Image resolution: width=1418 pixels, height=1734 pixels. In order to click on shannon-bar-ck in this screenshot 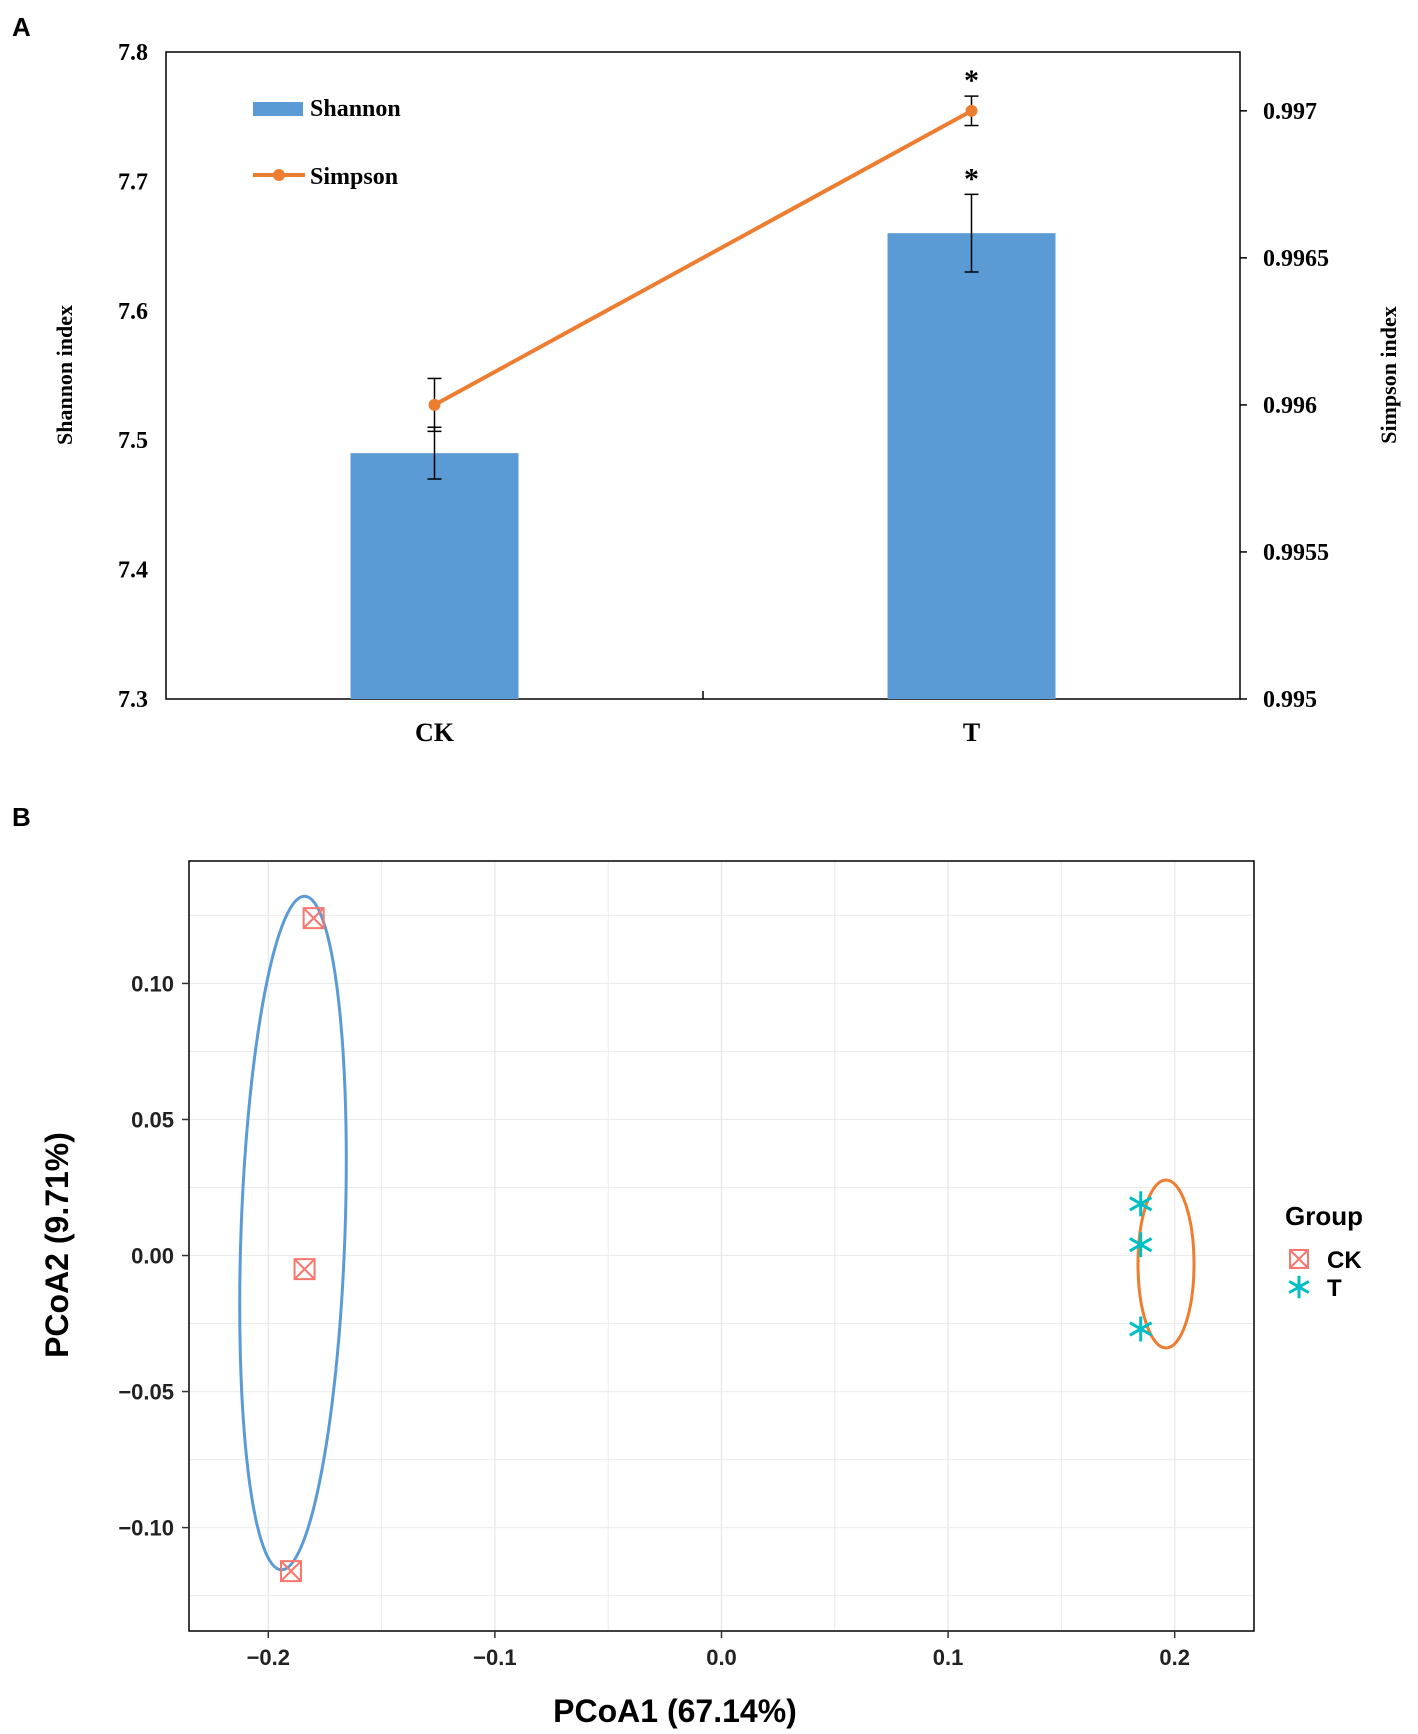, I will do `click(434, 576)`.